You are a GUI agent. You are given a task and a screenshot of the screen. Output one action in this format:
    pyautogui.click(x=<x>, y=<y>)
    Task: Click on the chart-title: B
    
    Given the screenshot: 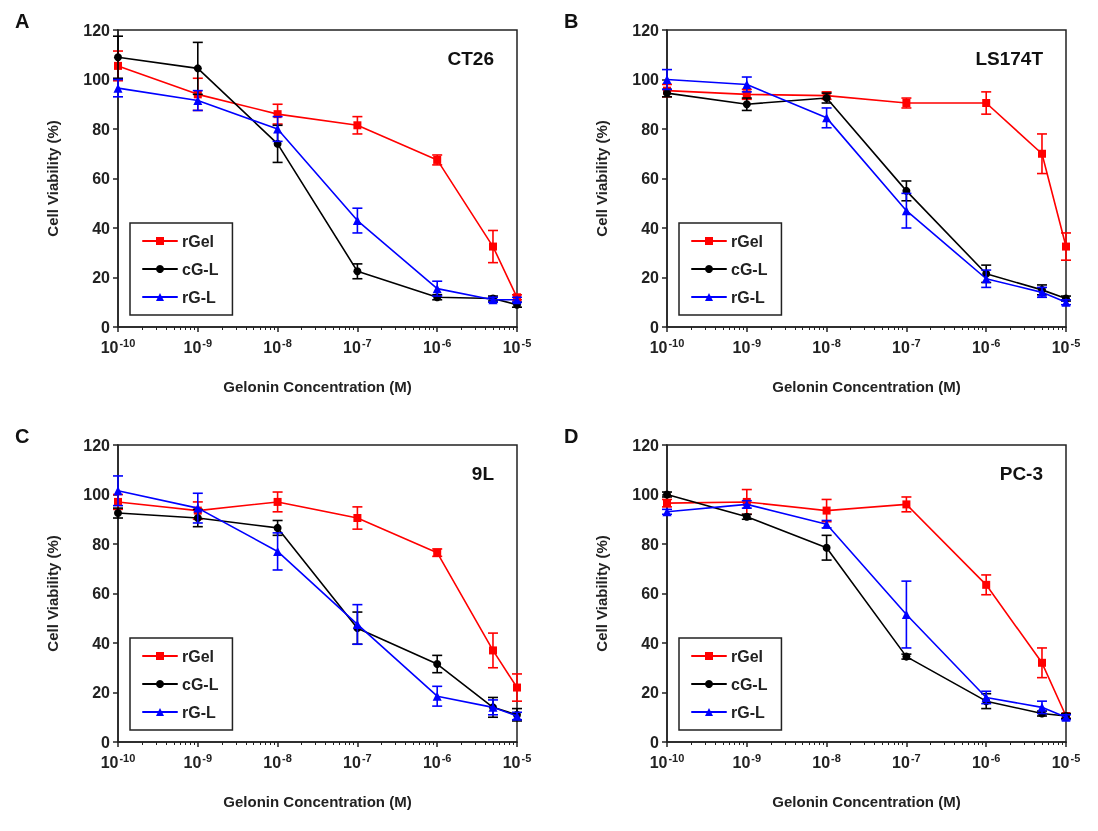 What is the action you would take?
    pyautogui.click(x=571, y=21)
    